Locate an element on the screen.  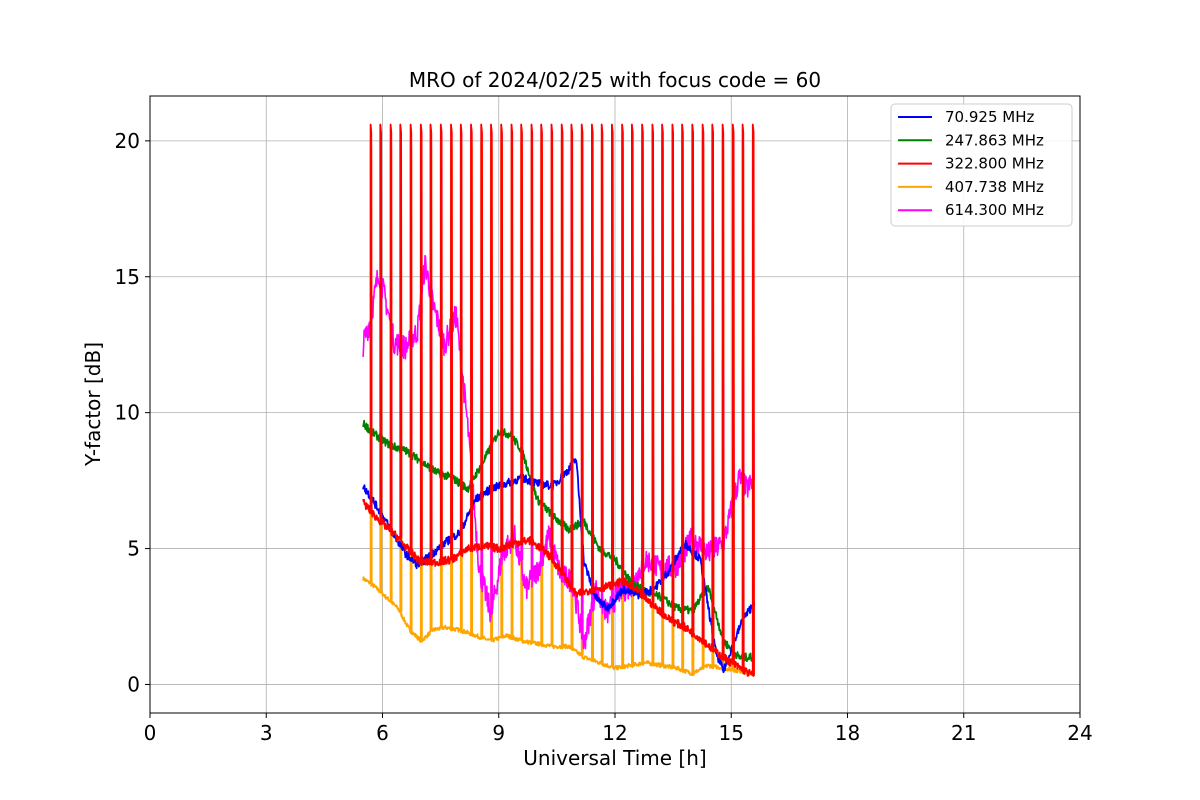
y-tick-label: 10 is located at coordinates (127, 413).